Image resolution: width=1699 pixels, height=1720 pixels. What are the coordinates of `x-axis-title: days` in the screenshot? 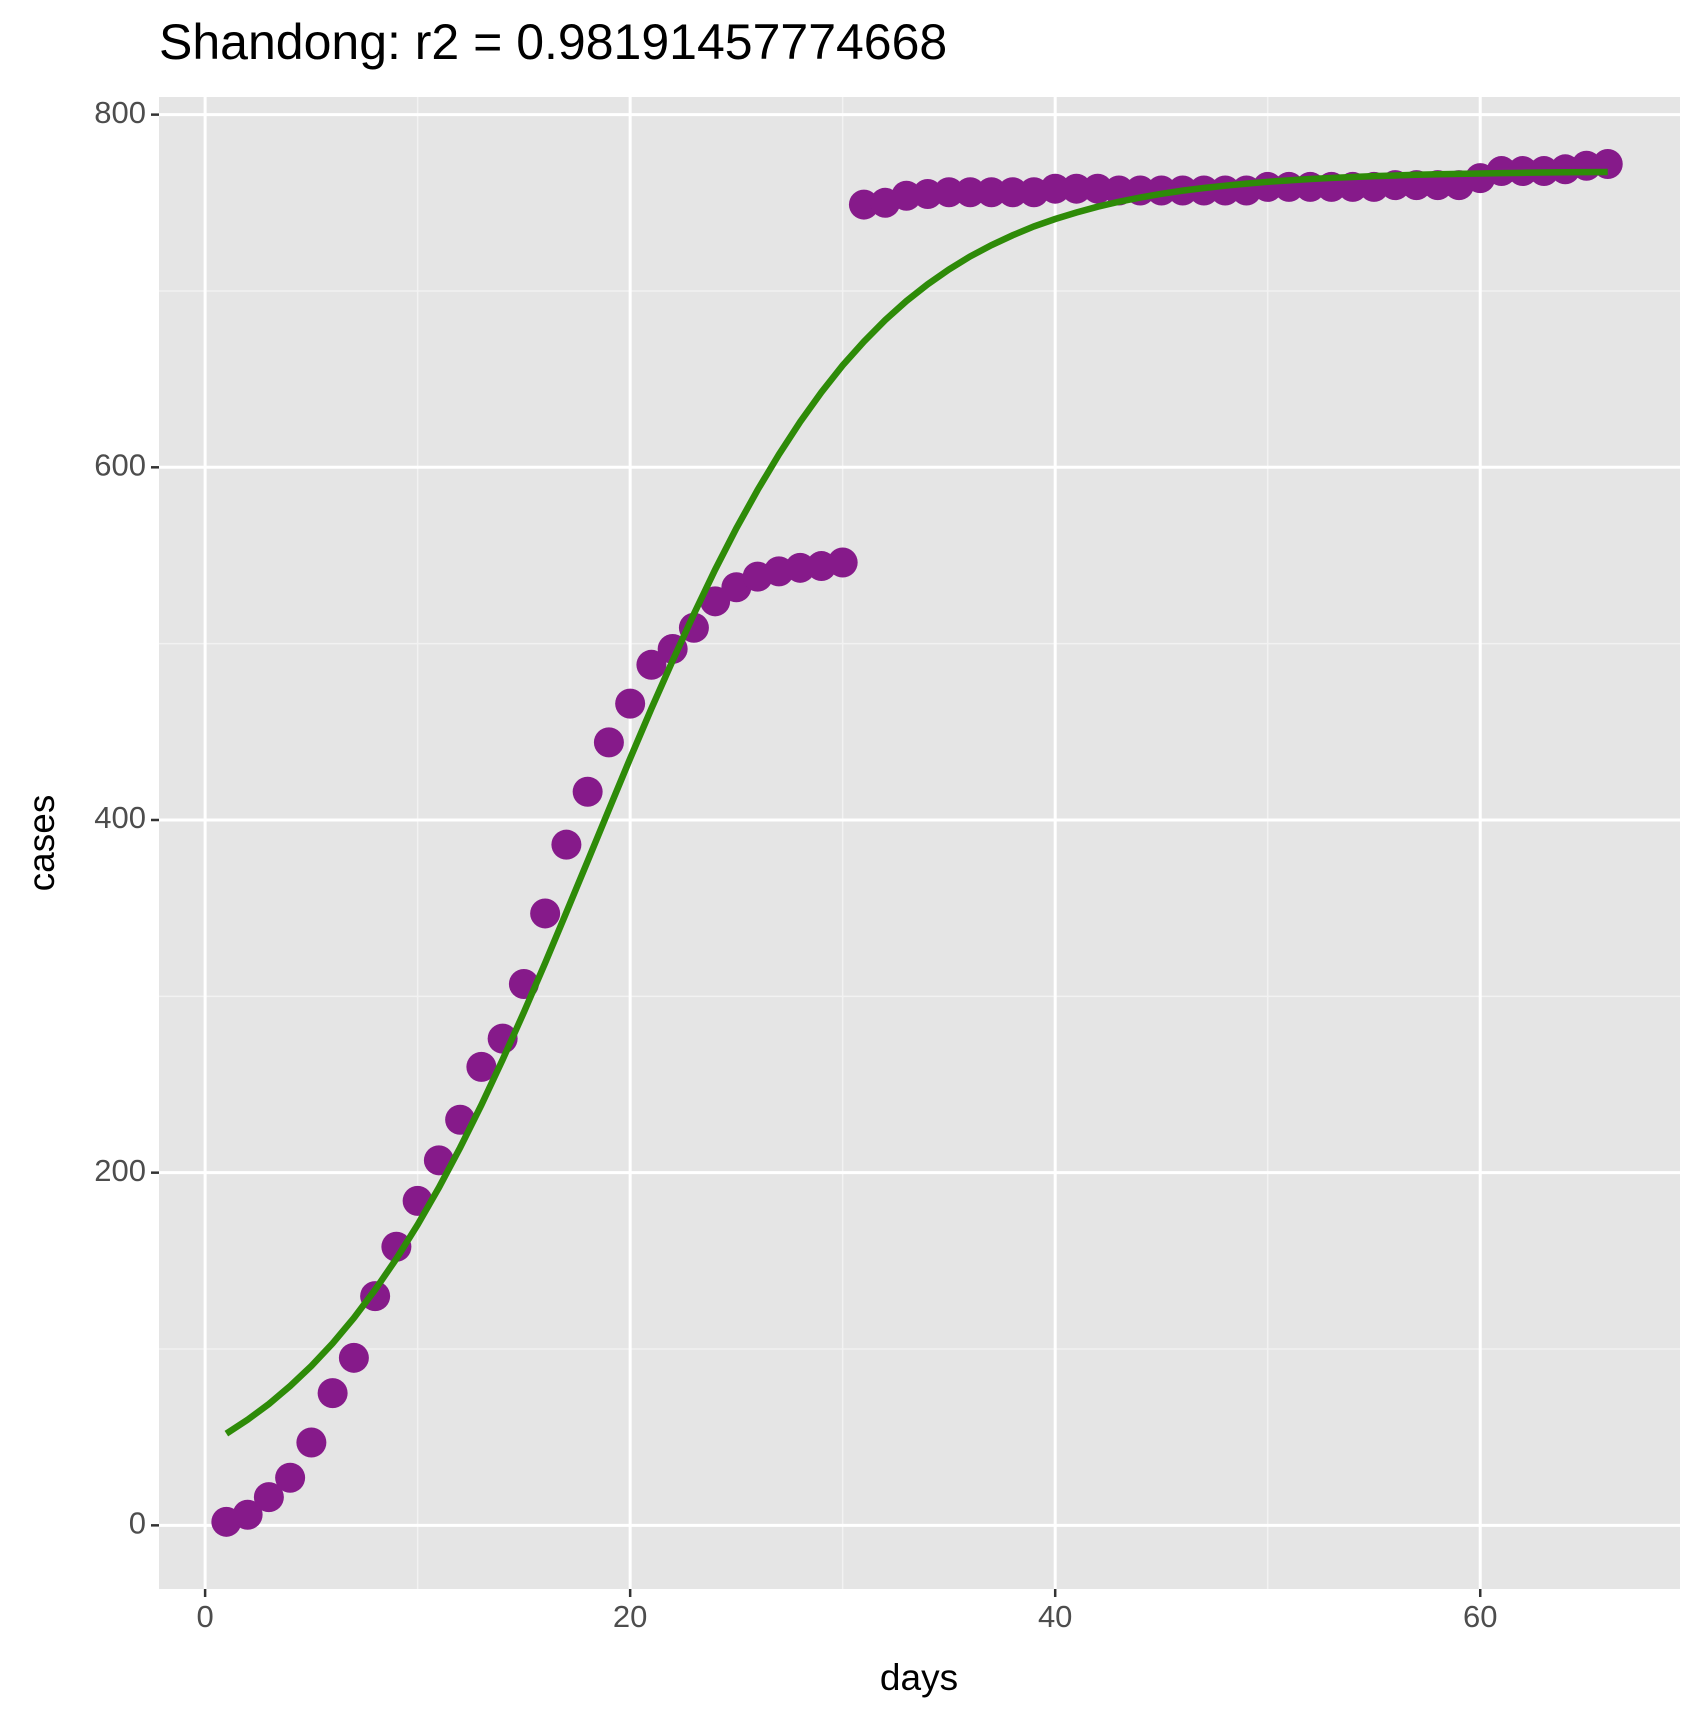 It's located at (919, 1677).